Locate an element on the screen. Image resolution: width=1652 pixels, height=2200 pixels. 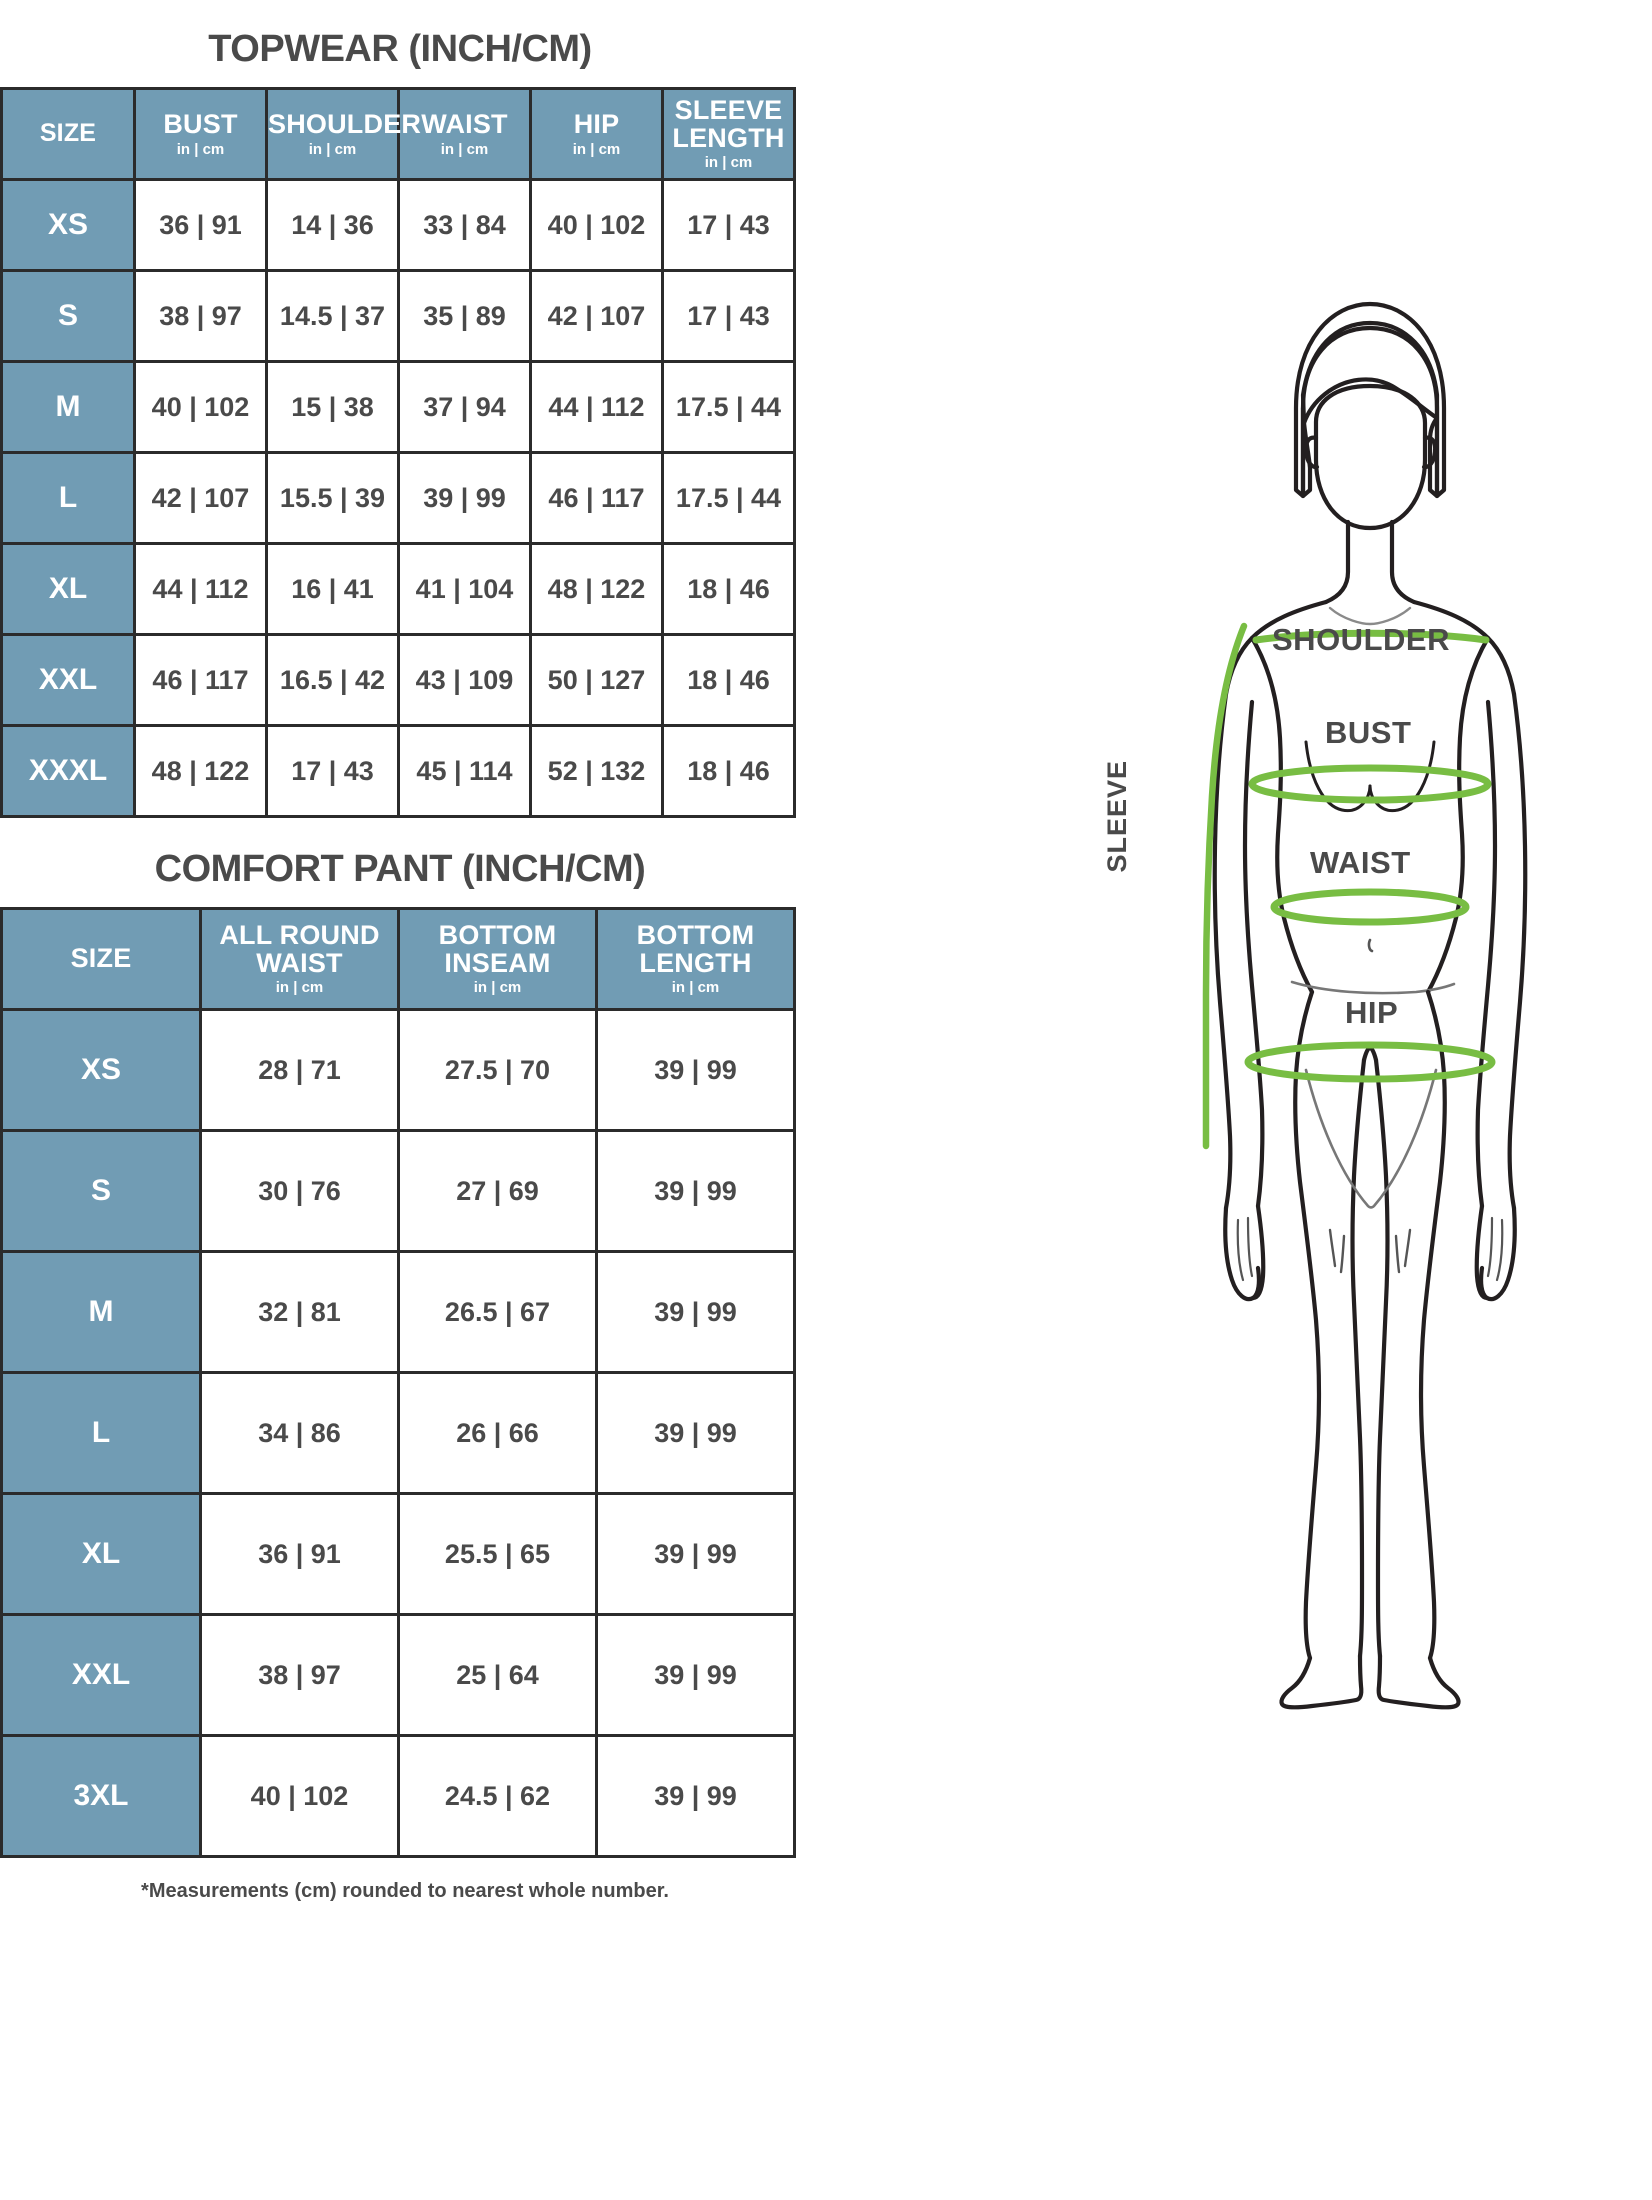
topwear-waist: 43 | 109 is located at coordinates (464, 680).